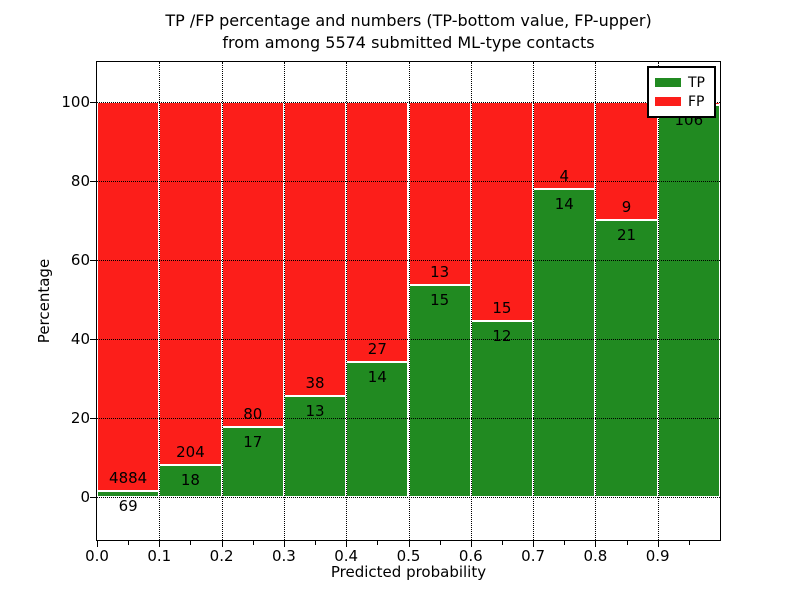 The width and height of the screenshot is (800, 600). I want to click on fp-count-label: 38, so click(315, 382).